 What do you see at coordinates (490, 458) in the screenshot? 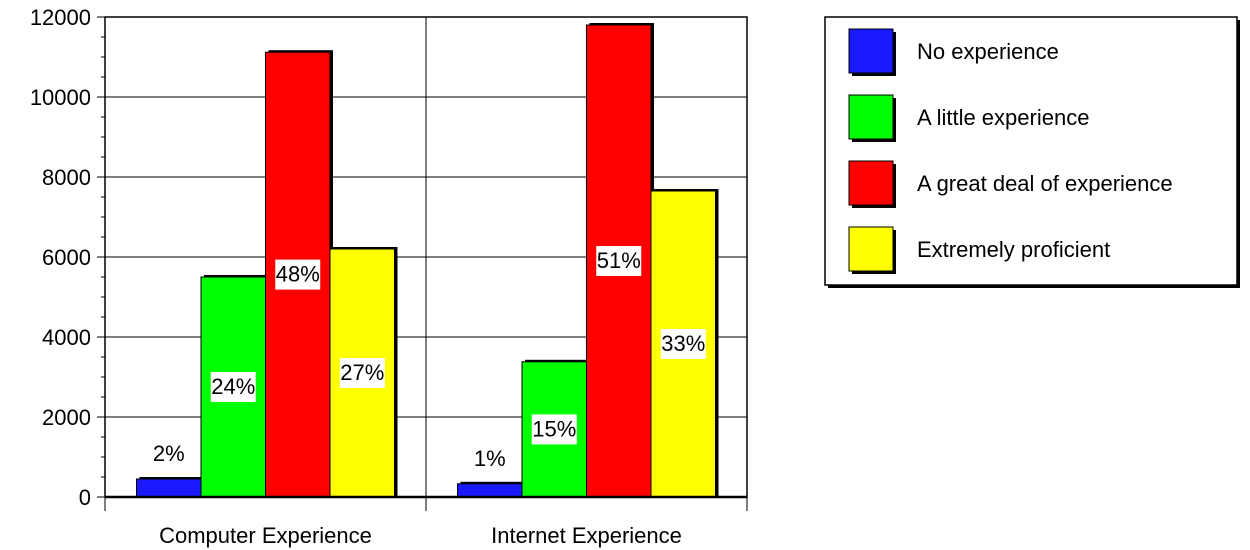
I see `data-label: 1%` at bounding box center [490, 458].